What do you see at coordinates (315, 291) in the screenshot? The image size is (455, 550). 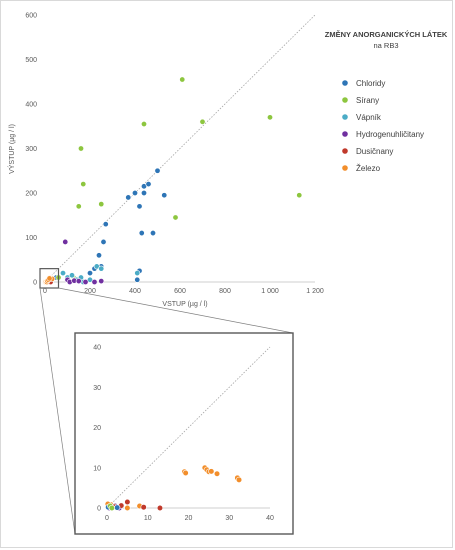 I see `x-tick-label: 1 200` at bounding box center [315, 291].